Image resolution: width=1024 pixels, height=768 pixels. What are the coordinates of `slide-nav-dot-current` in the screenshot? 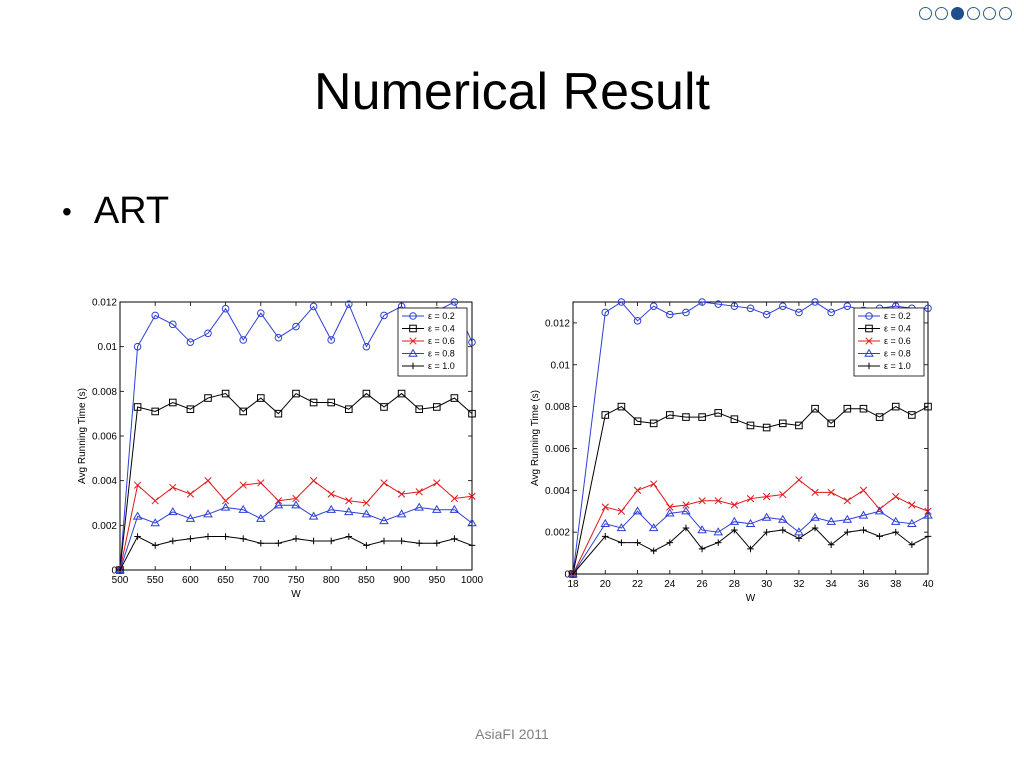 It's located at (957, 13).